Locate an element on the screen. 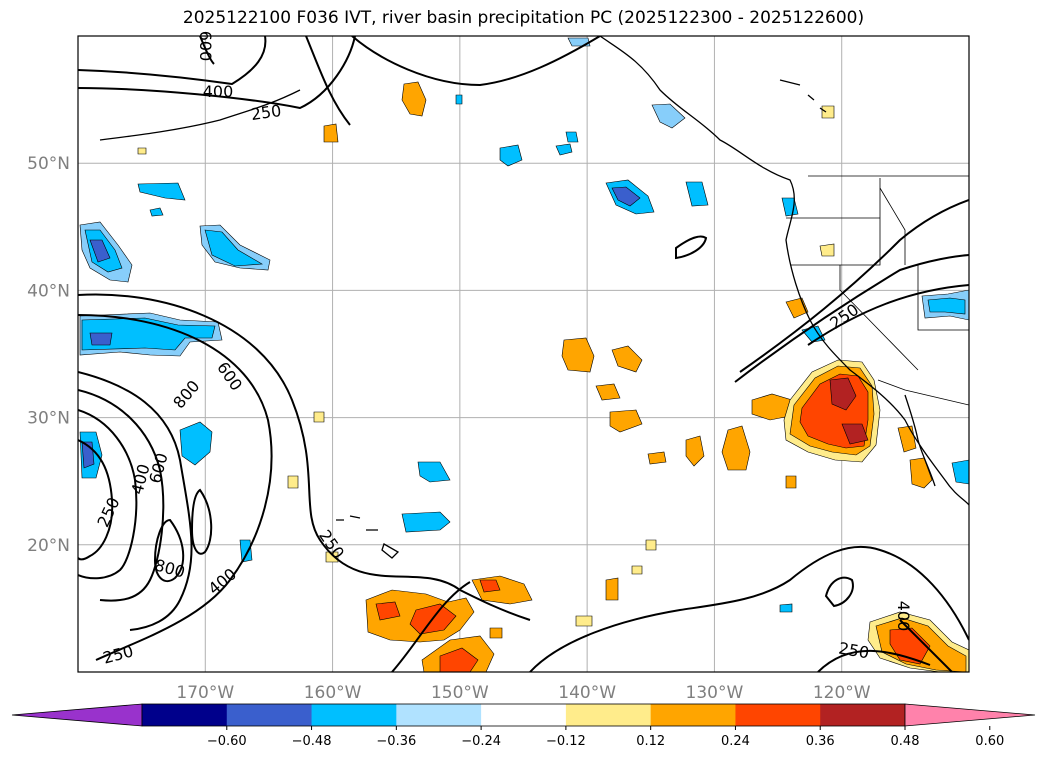 The image size is (1047, 765). colorbar-extend-high is located at coordinates (970, 715).